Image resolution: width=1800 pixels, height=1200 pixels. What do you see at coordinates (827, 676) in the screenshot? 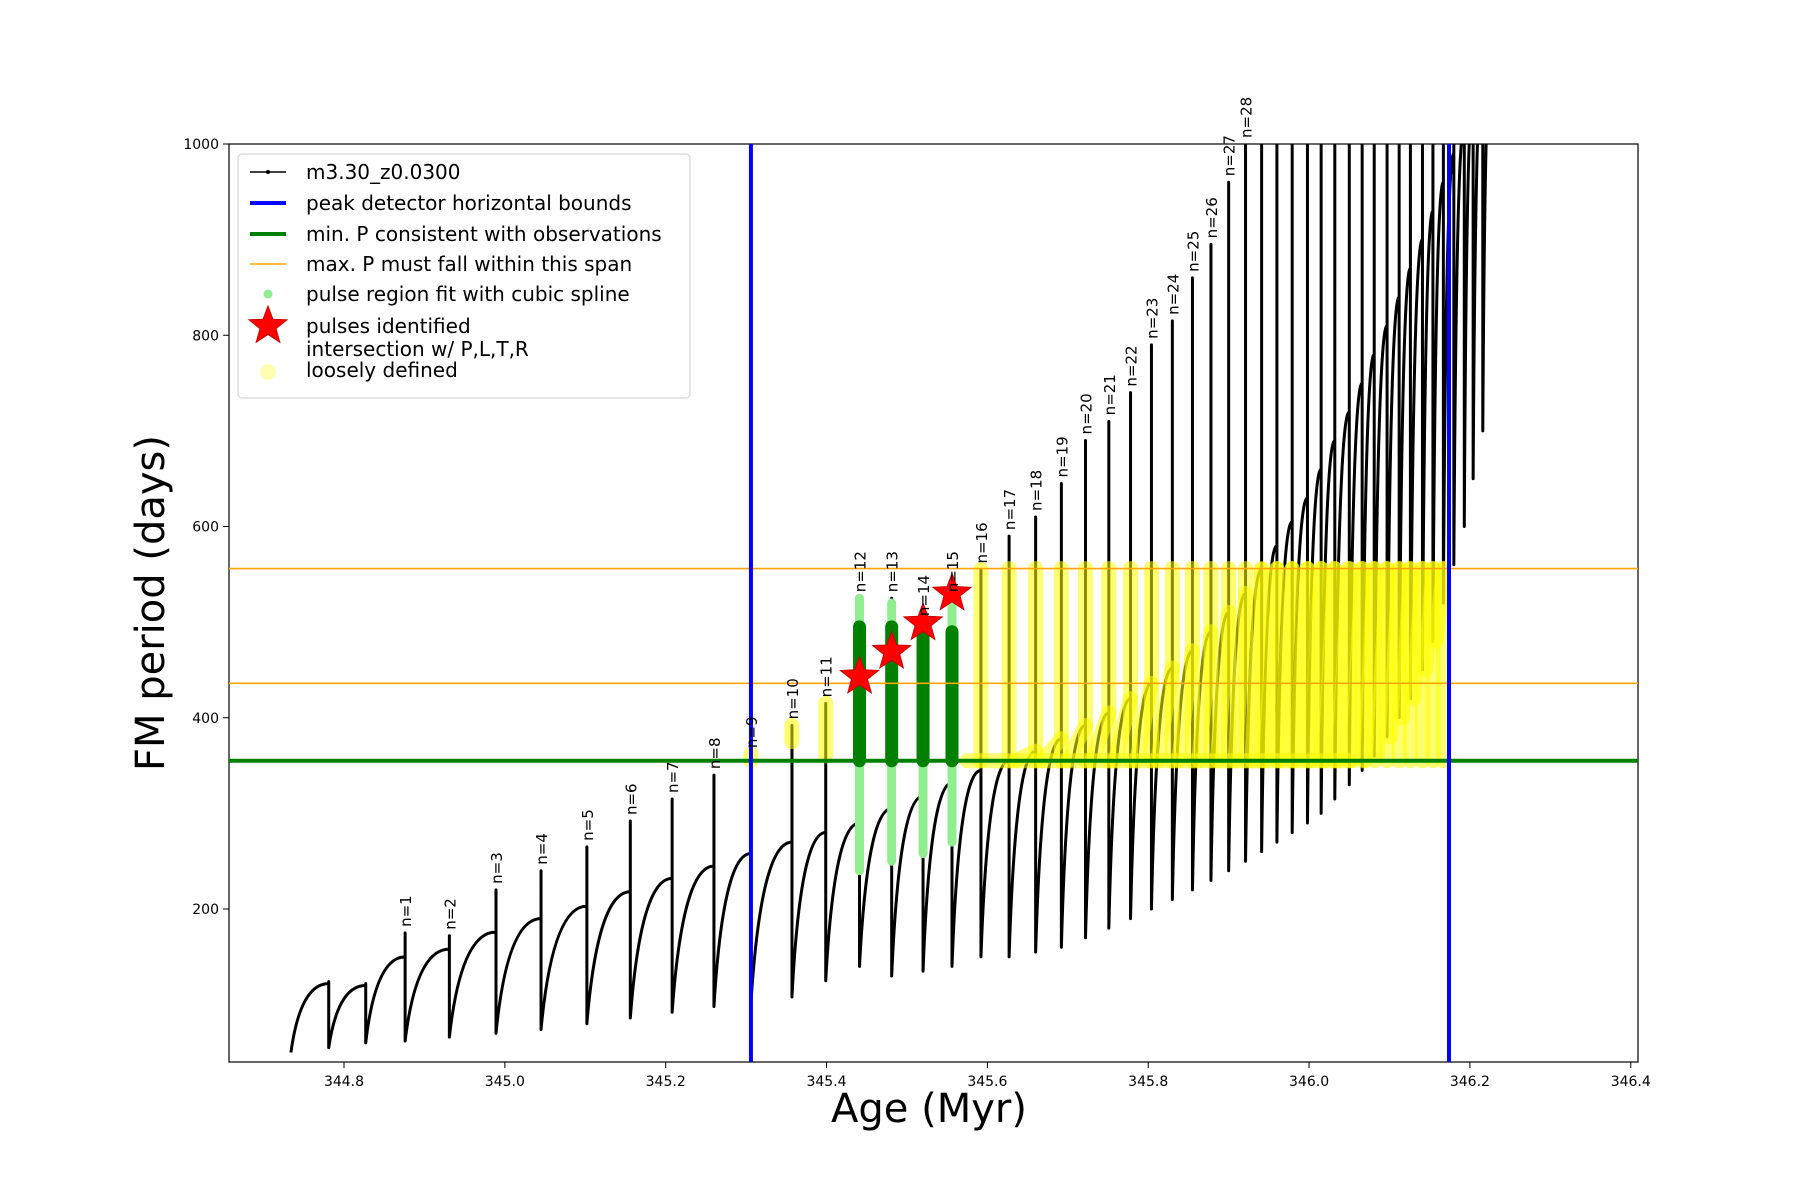
I see `pulse-label: n=11` at bounding box center [827, 676].